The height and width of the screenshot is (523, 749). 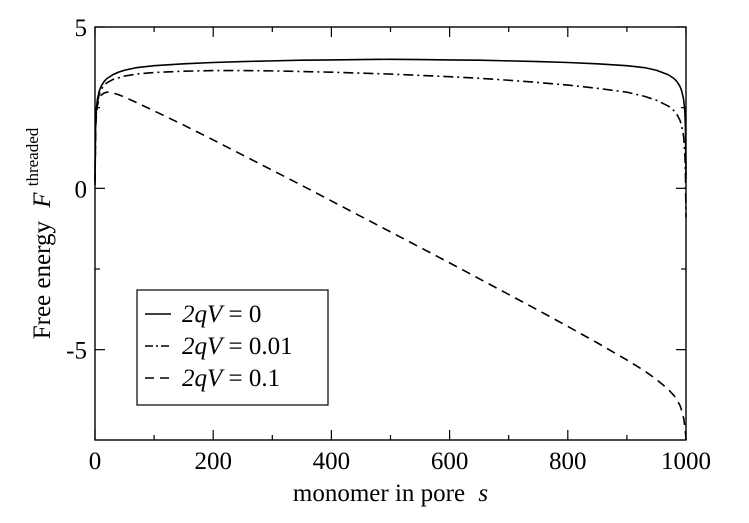 I want to click on legend-label-eq: = 0.1, so click(x=251, y=378).